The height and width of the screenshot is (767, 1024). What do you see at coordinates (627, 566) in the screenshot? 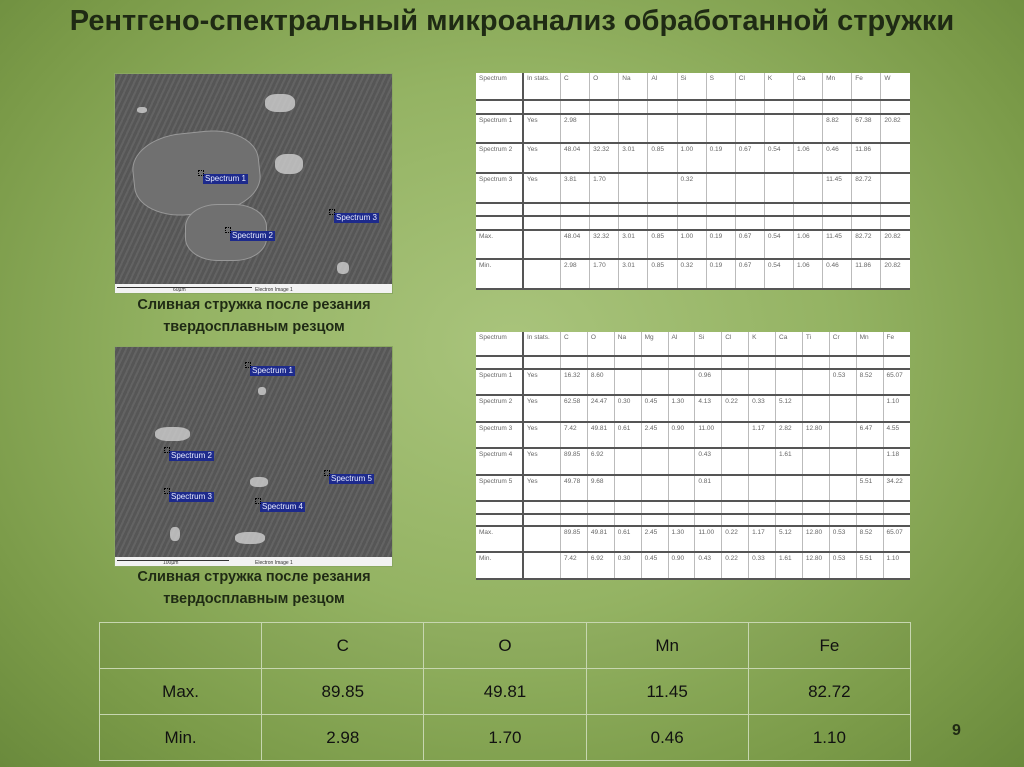
I see `table-cell: 0.30` at bounding box center [627, 566].